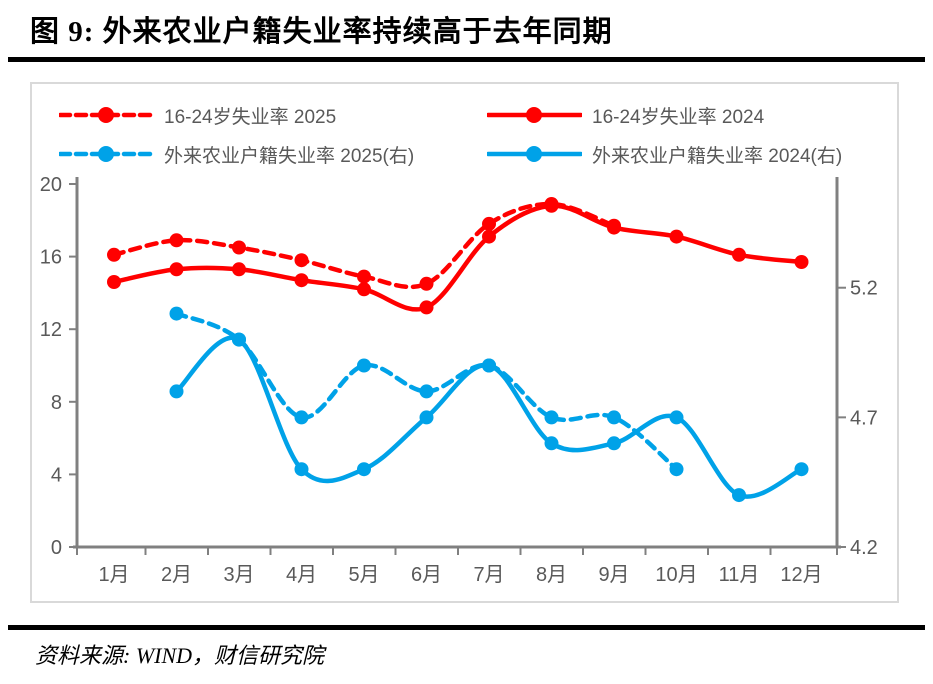 The width and height of the screenshot is (933, 684). Describe the element at coordinates (466, 59) in the screenshot. I see `title-divider` at that location.